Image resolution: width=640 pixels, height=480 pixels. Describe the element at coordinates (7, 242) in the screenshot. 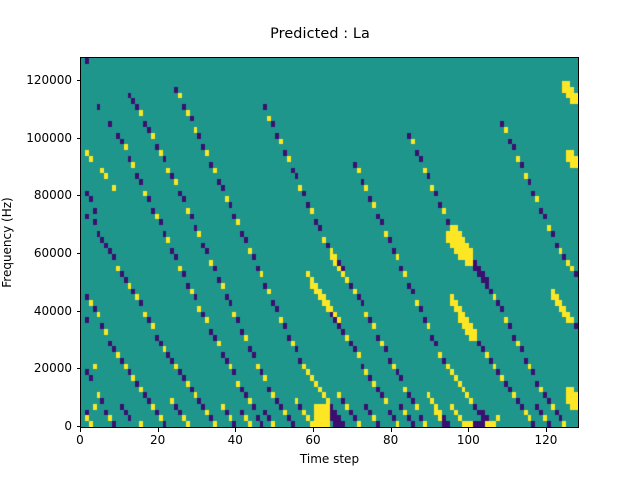

I see `y-axis-label: Frequency (Hz)` at that location.